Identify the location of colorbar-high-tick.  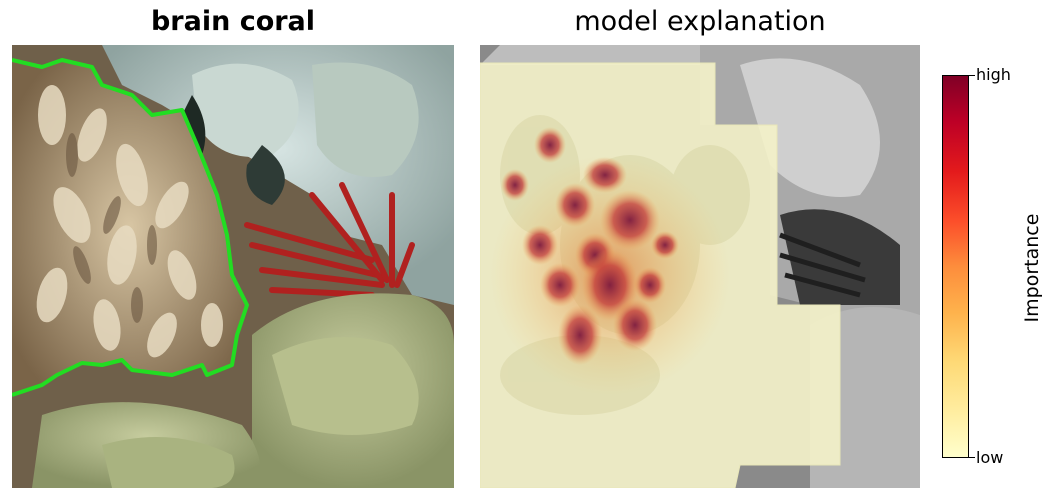
(972, 75).